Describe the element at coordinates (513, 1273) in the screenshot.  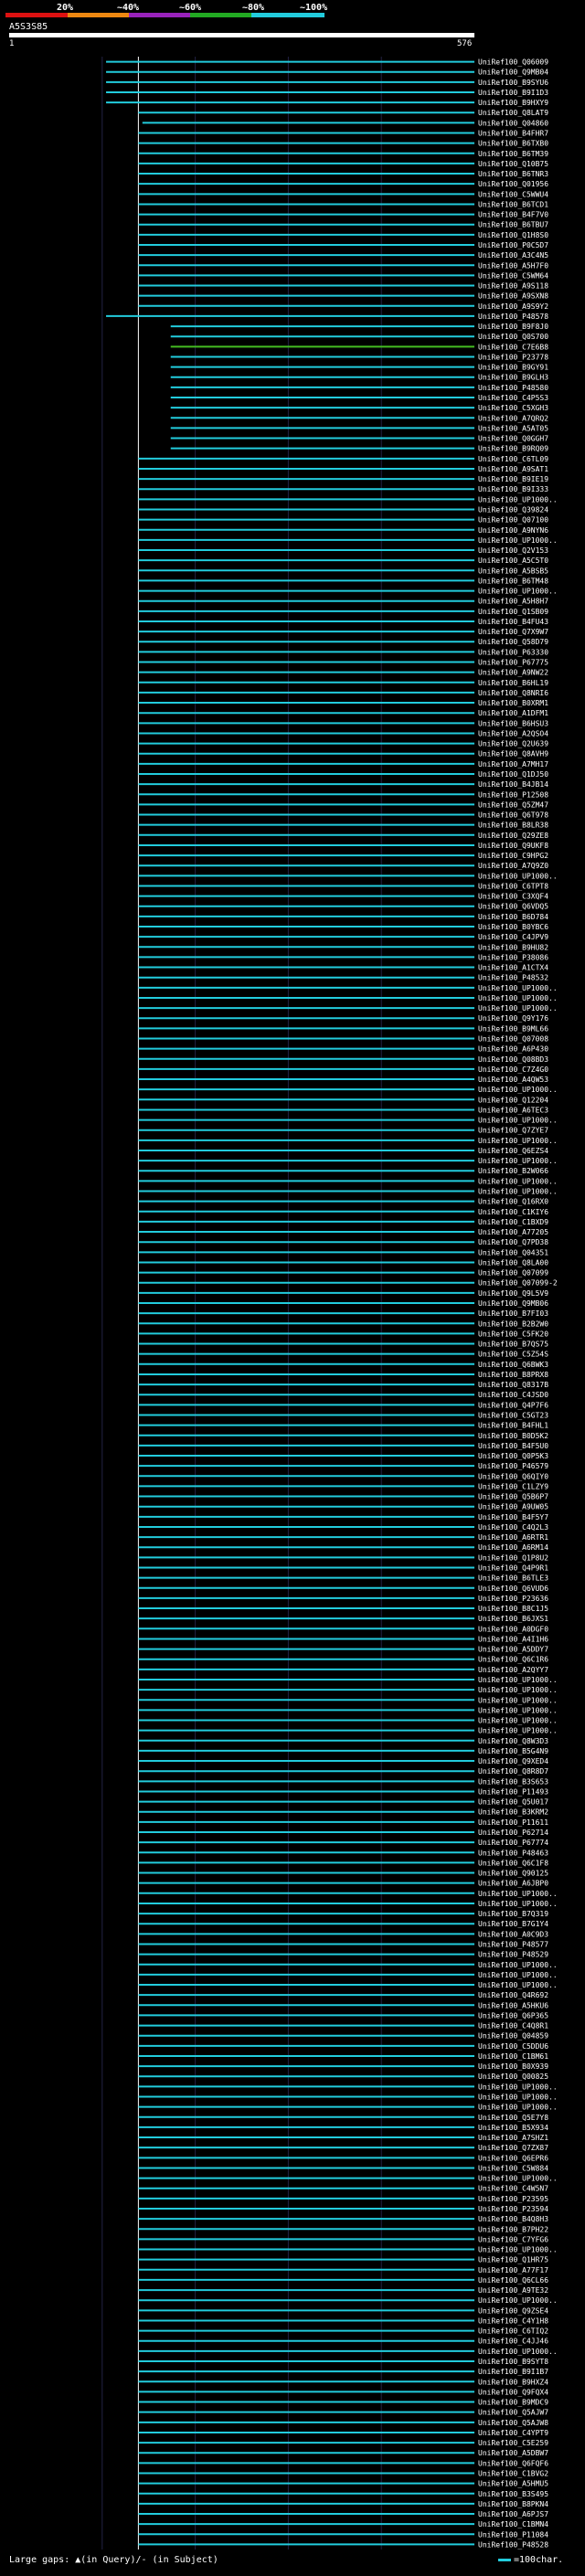
I see `hit-label: UniRef100_Q07099` at that location.